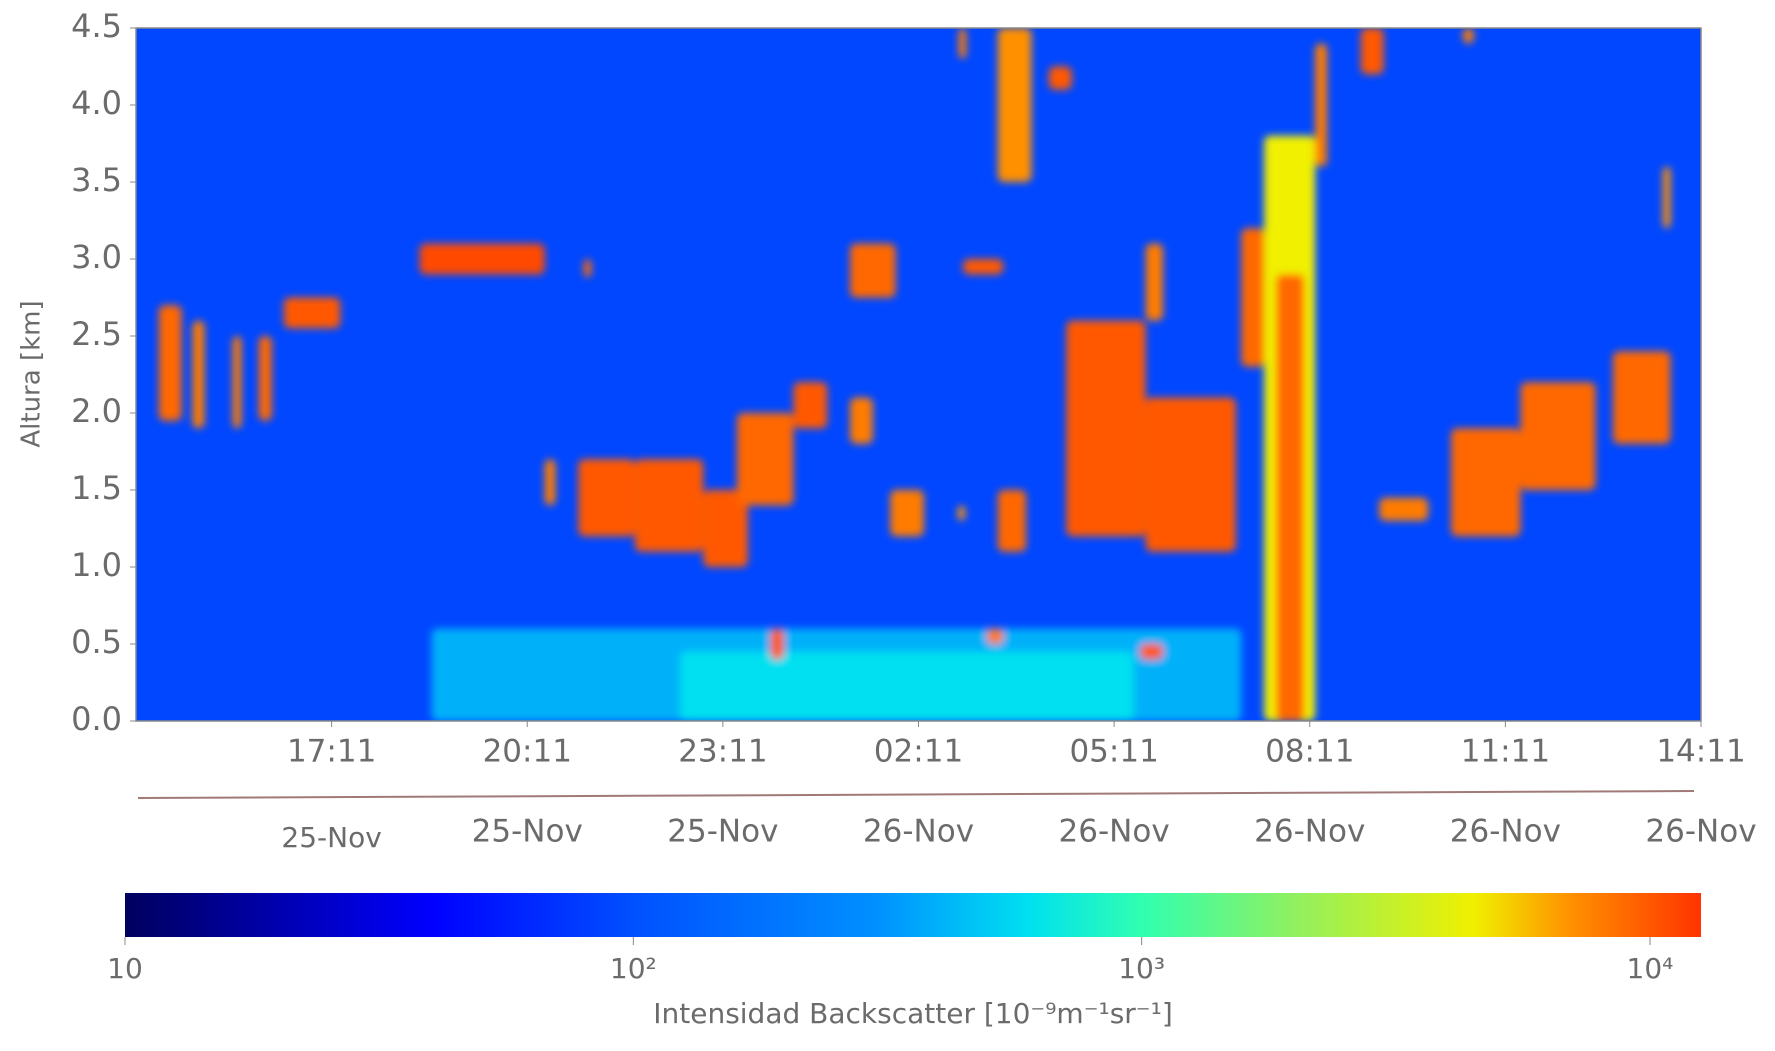 Image resolution: width=1775 pixels, height=1051 pixels. Describe the element at coordinates (1650, 968) in the screenshot. I see `colorbar-tick-label: 10⁴` at that location.